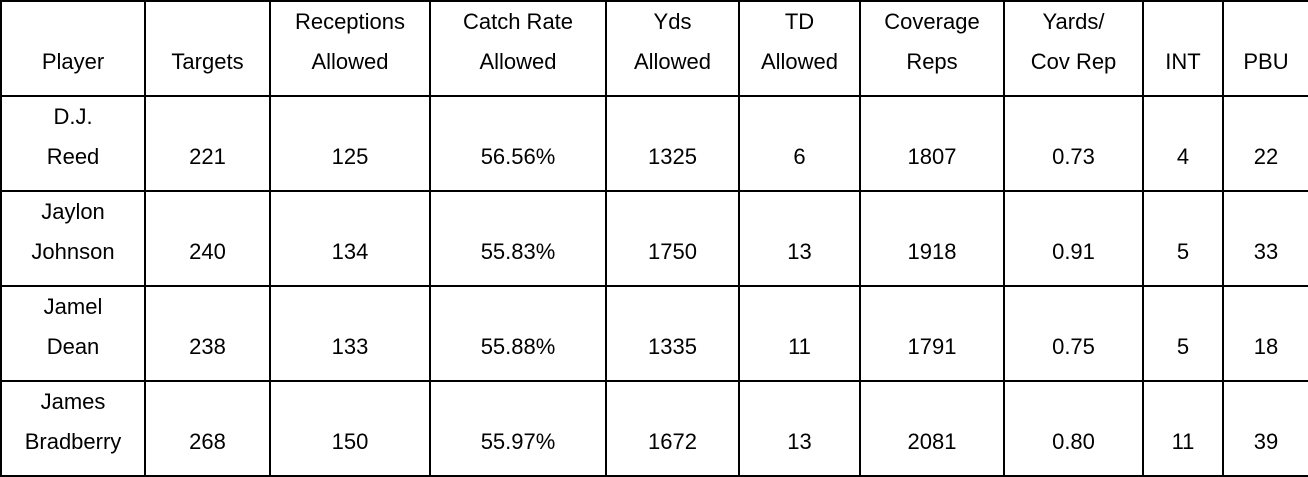  I want to click on column-header-pbu: PBU, so click(1265, 48).